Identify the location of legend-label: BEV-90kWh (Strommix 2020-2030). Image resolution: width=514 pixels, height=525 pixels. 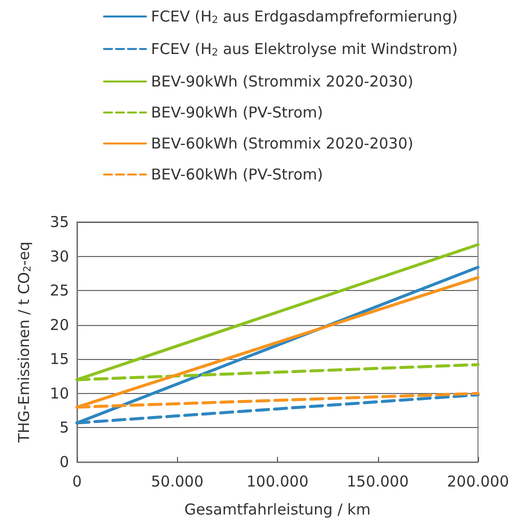
(282, 81).